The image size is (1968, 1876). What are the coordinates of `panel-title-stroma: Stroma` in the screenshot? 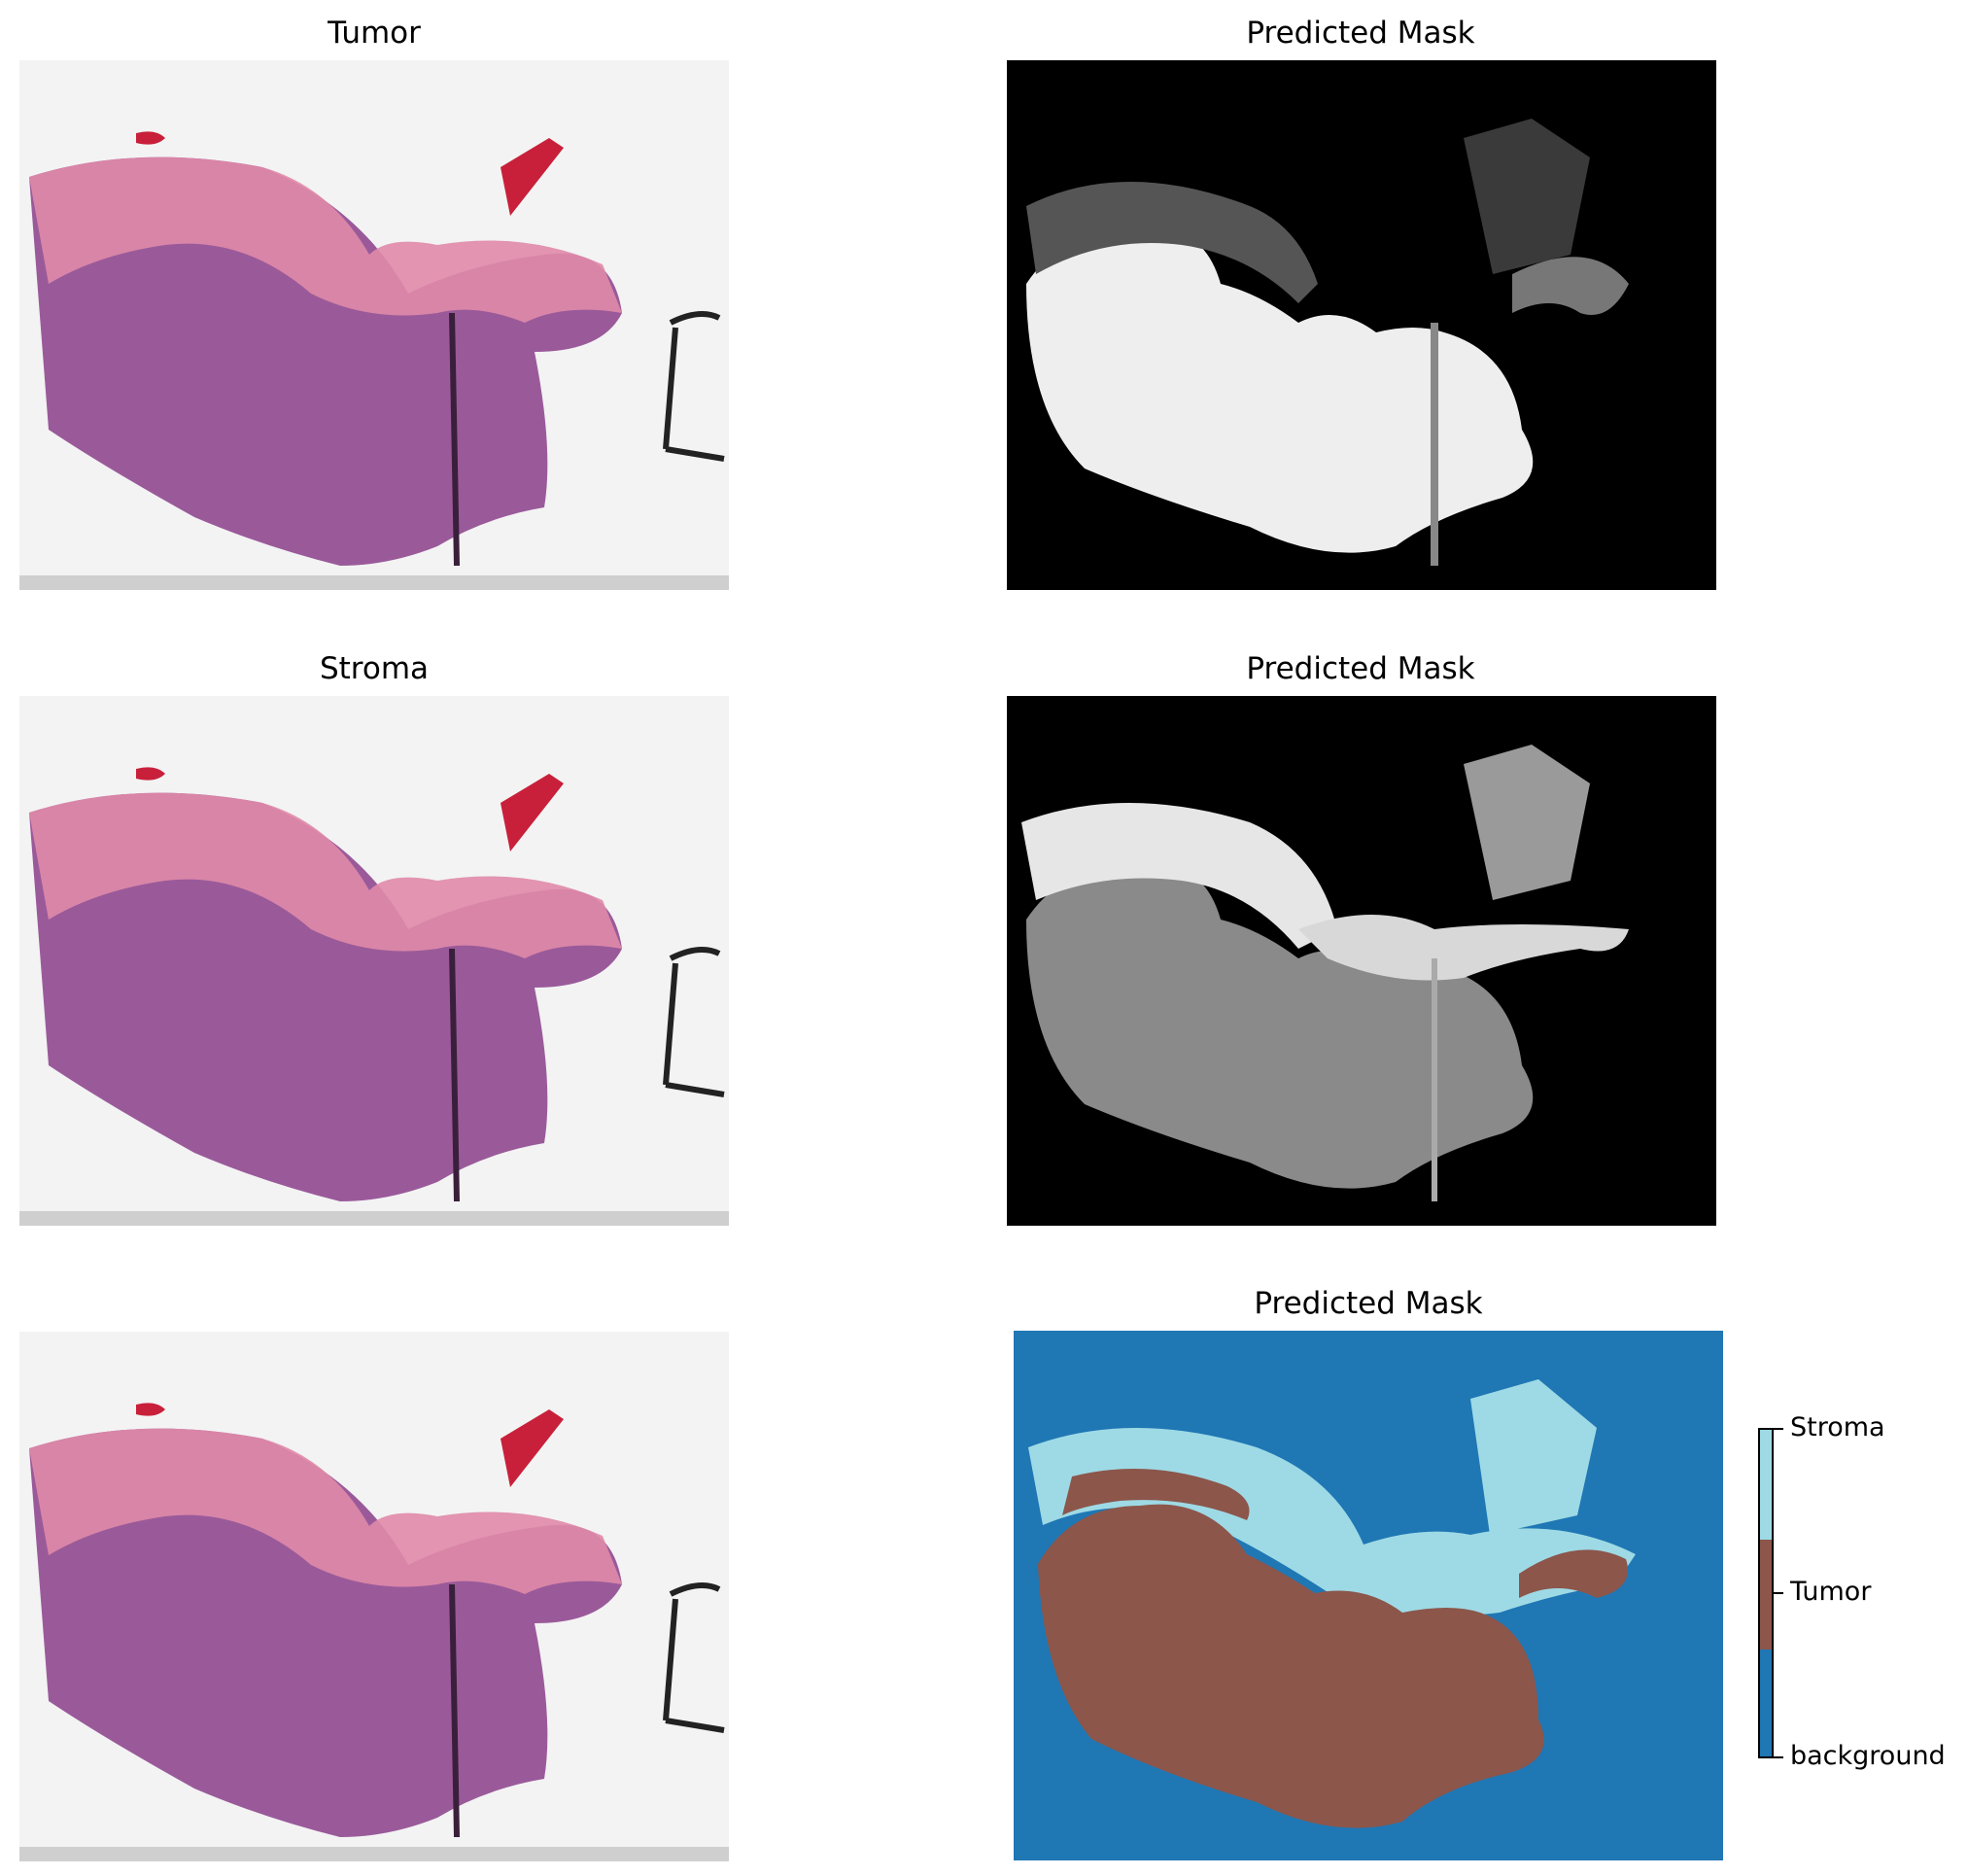 It's located at (375, 669).